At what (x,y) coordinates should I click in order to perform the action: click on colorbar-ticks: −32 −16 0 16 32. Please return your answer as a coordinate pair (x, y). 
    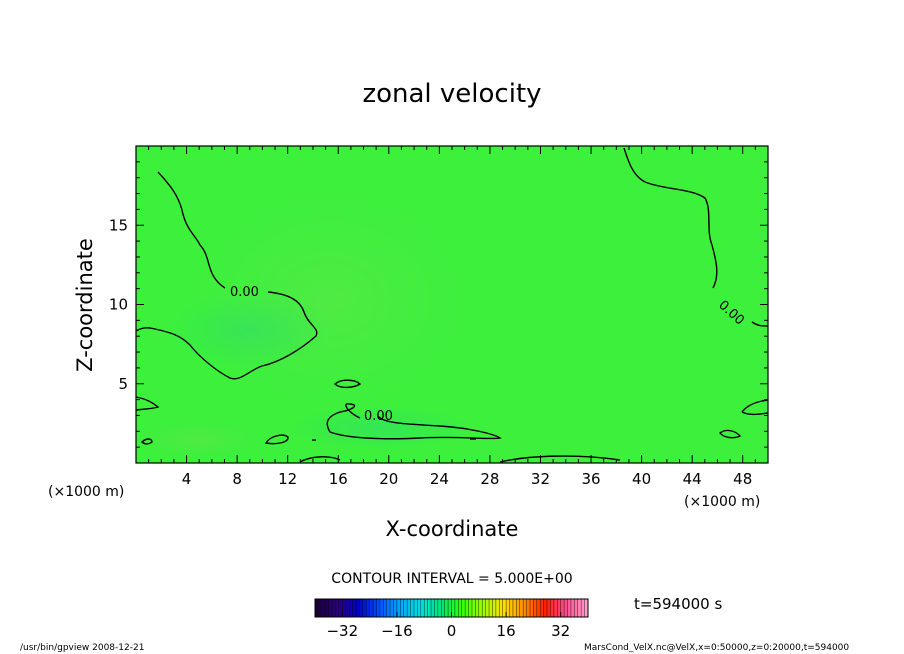
    Looking at the image, I should click on (448, 626).